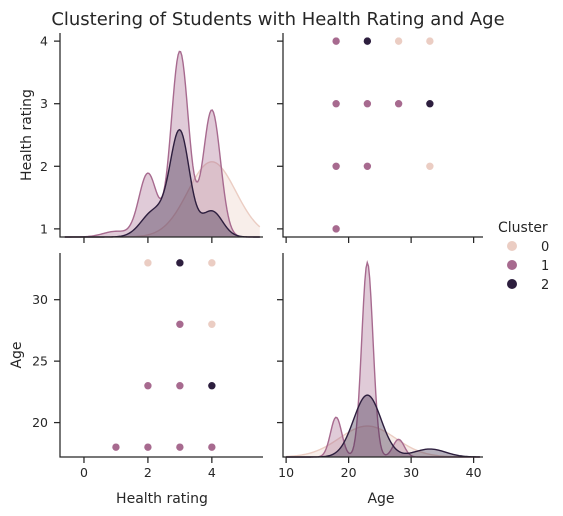 Image resolution: width=563 pixels, height=516 pixels. Describe the element at coordinates (545, 247) in the screenshot. I see `legend-label-cluster-0: 0` at that location.